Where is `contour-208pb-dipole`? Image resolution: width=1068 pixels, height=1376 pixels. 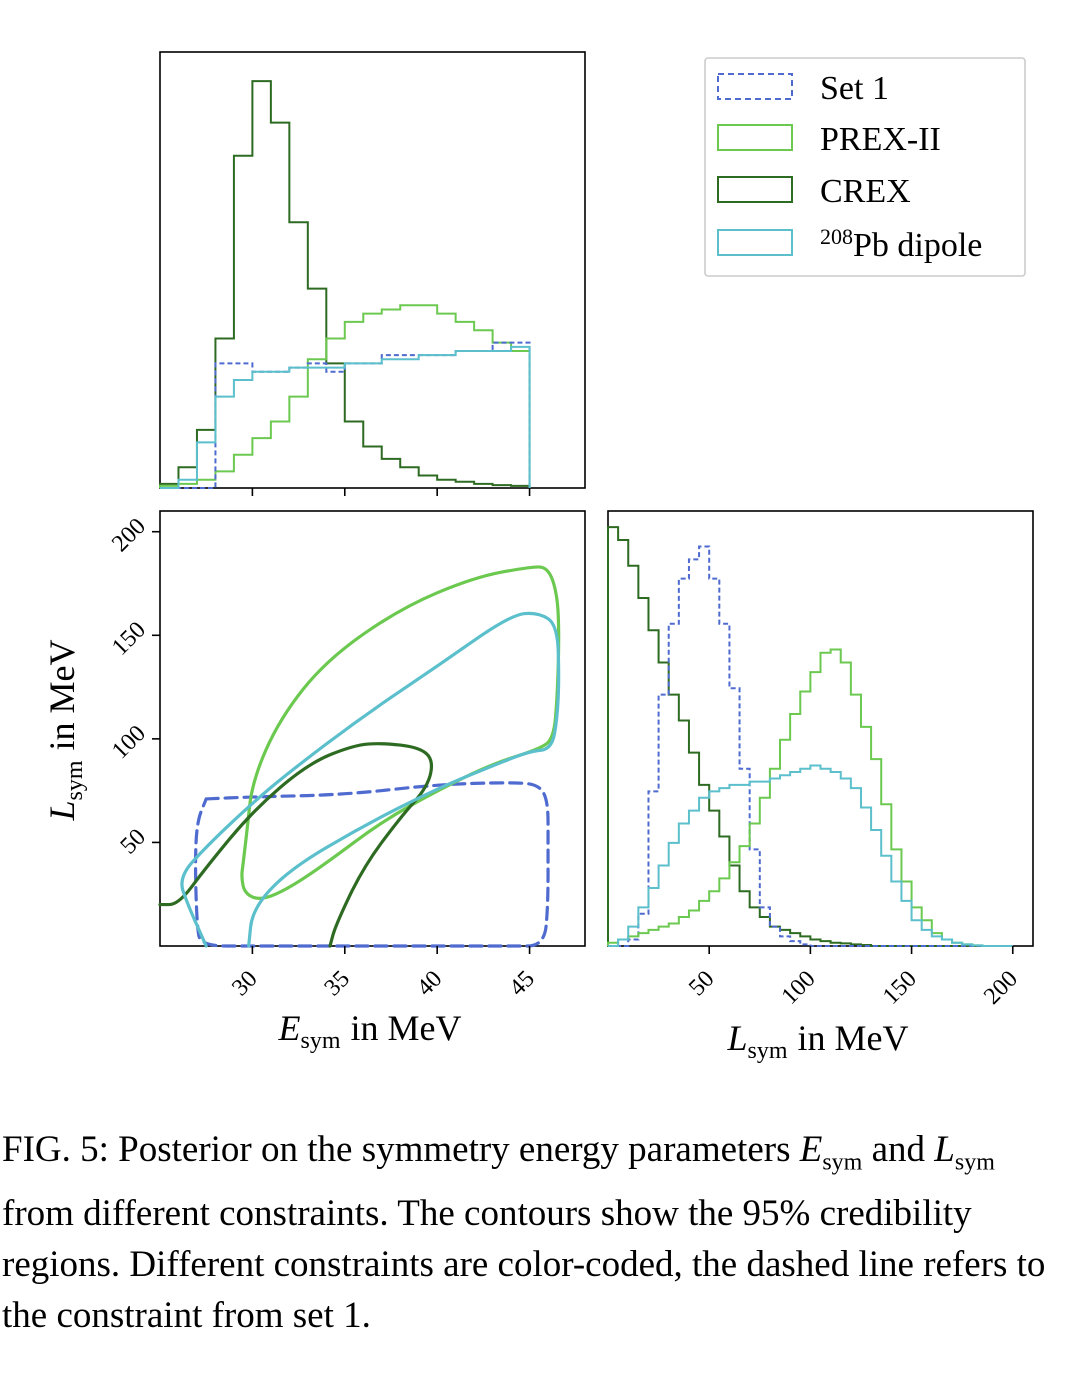 contour-208pb-dipole is located at coordinates (370, 779).